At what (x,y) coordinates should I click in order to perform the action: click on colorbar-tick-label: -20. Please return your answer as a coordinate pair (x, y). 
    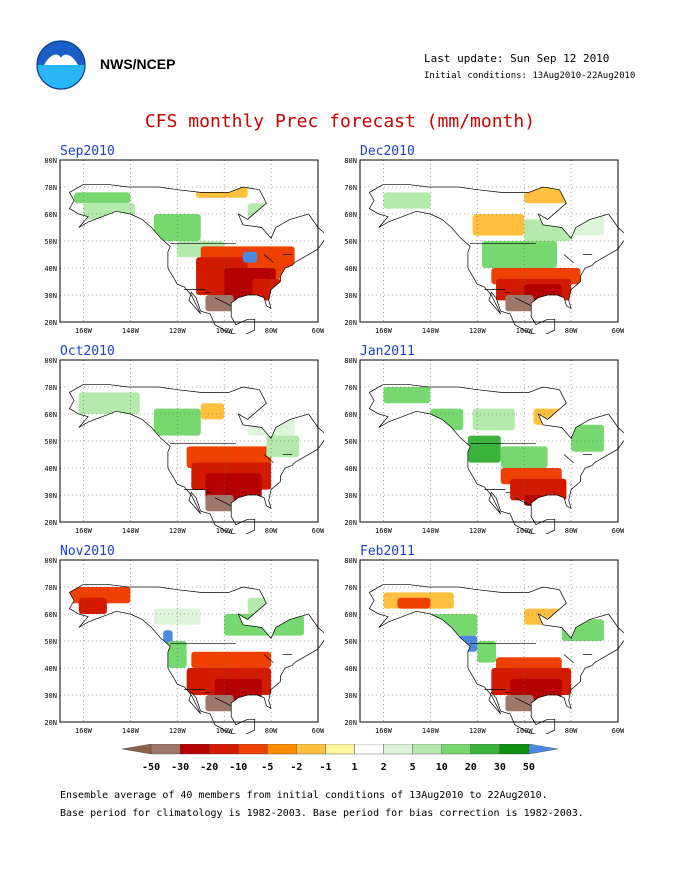
    Looking at the image, I should click on (209, 767).